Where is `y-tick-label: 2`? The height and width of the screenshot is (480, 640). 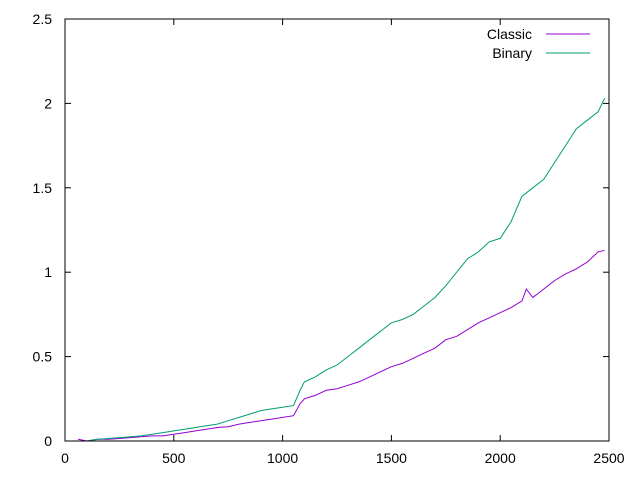
y-tick-label: 2 is located at coordinates (48, 103).